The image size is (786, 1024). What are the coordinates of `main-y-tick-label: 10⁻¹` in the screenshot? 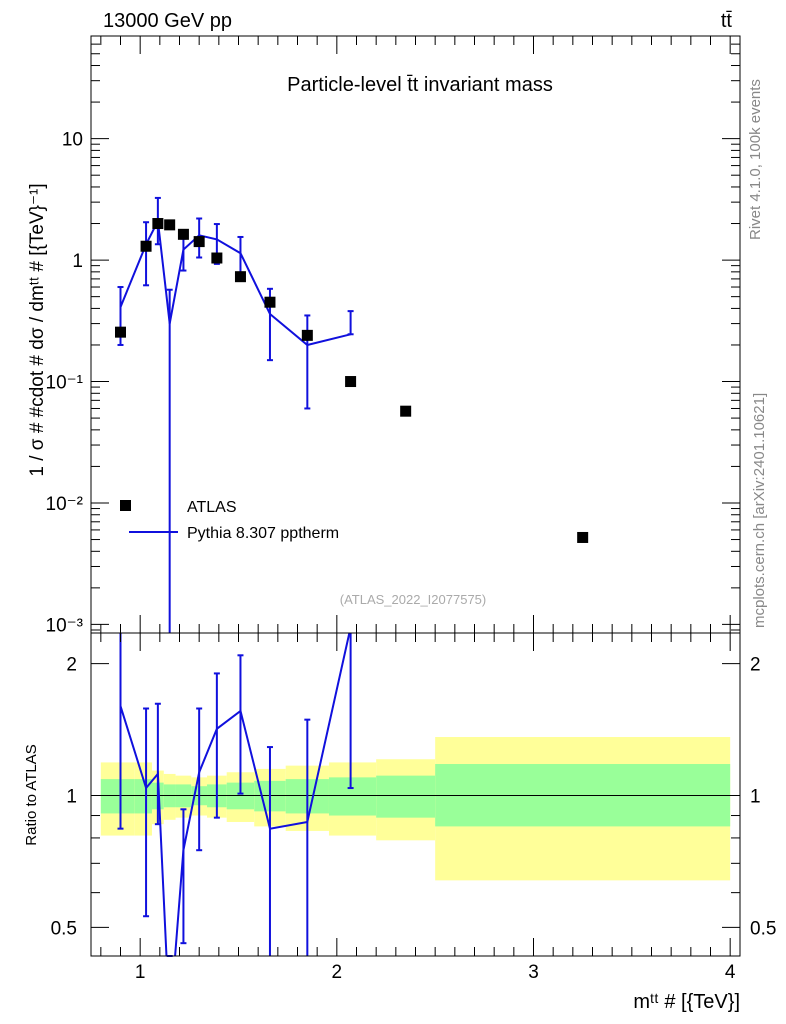 It's located at (65, 383).